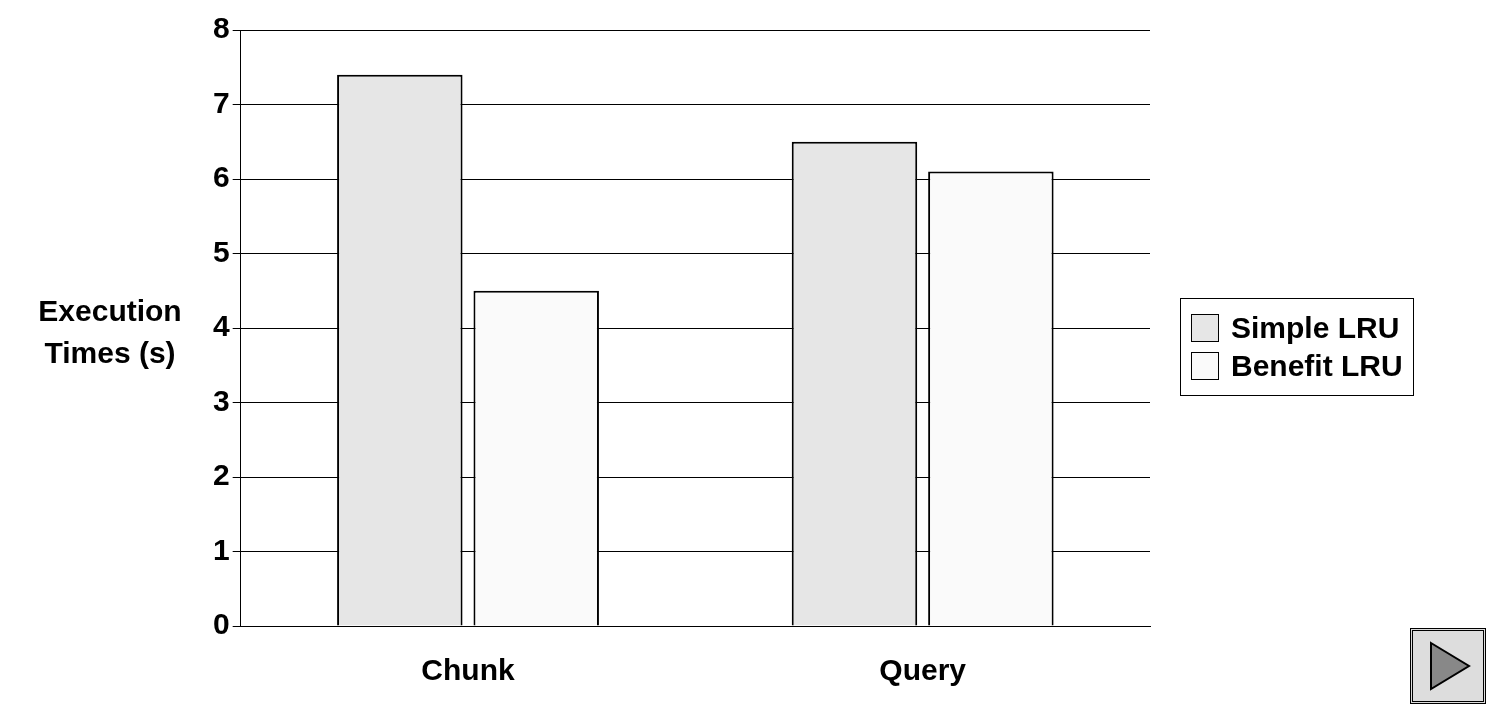 The width and height of the screenshot is (1488, 720). Describe the element at coordinates (221, 326) in the screenshot. I see `y-tick-label: 4` at that location.